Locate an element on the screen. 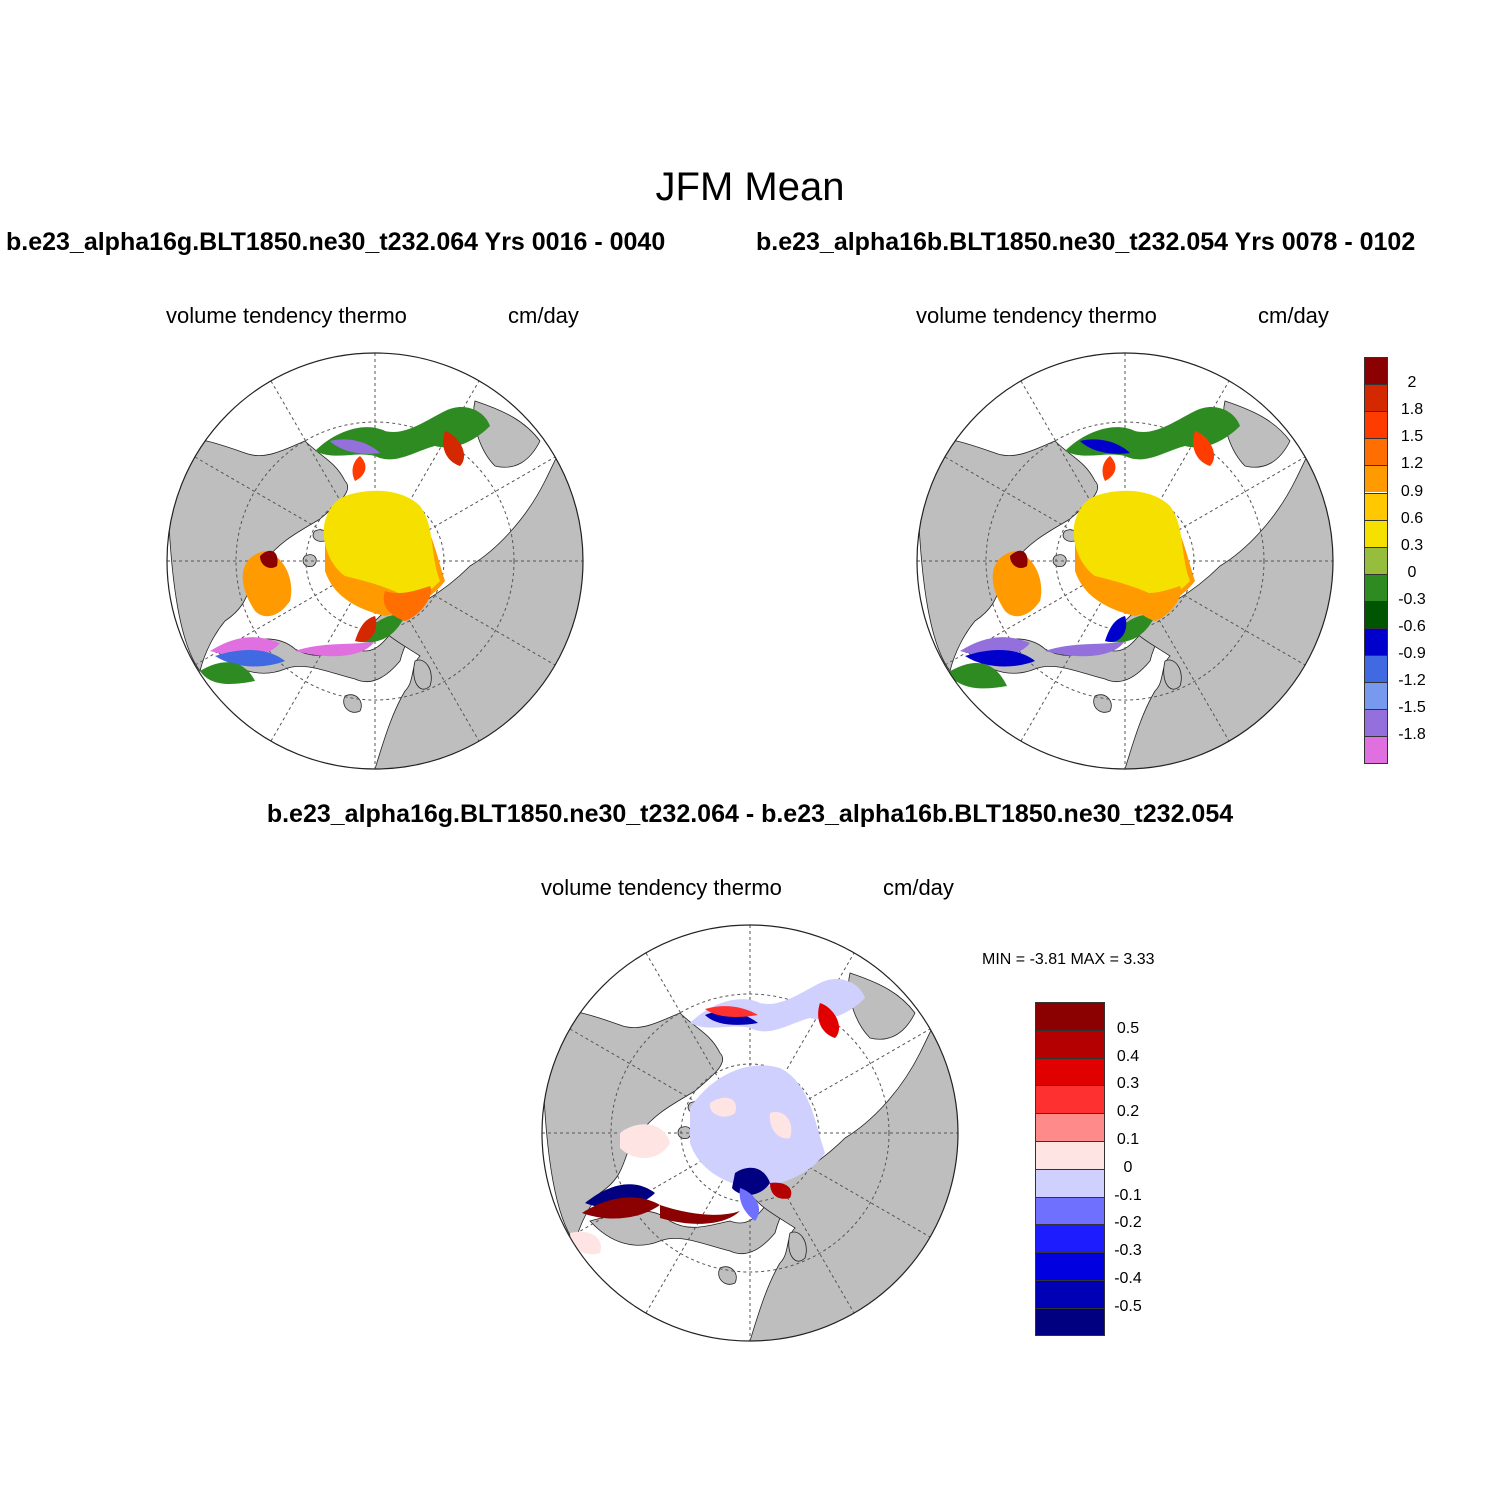  case1-units-label: cm/day is located at coordinates (543, 315).